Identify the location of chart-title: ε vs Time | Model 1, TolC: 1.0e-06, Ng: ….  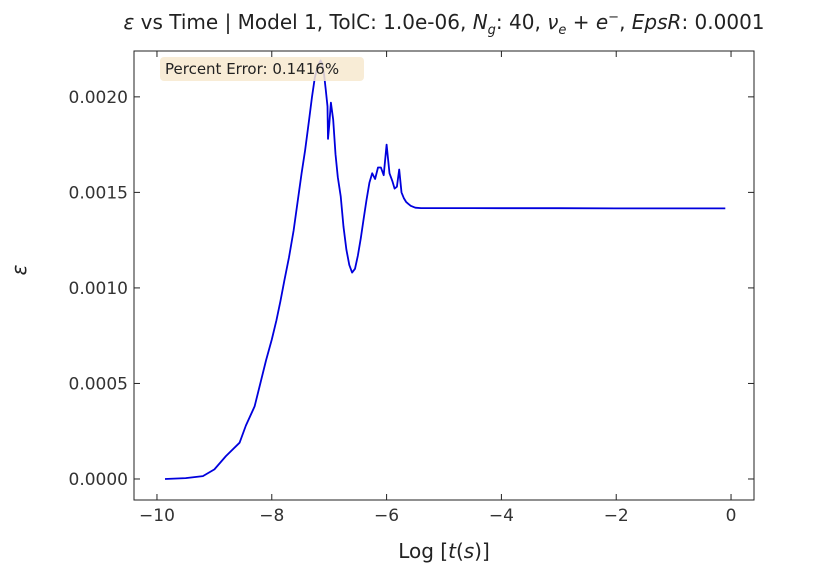
(443, 24).